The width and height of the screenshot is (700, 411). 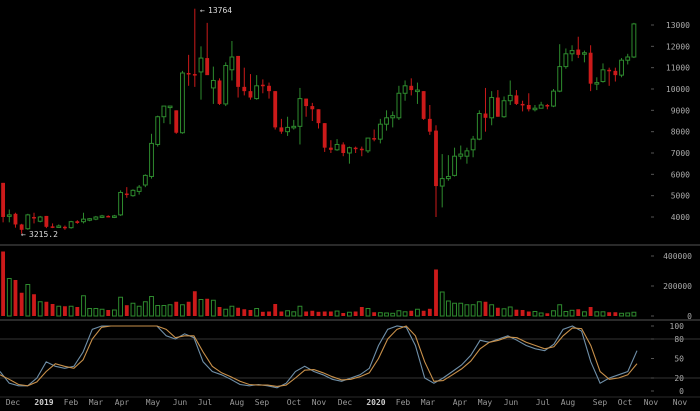 I want to click on volume-tick-label: 0, so click(x=689, y=316).